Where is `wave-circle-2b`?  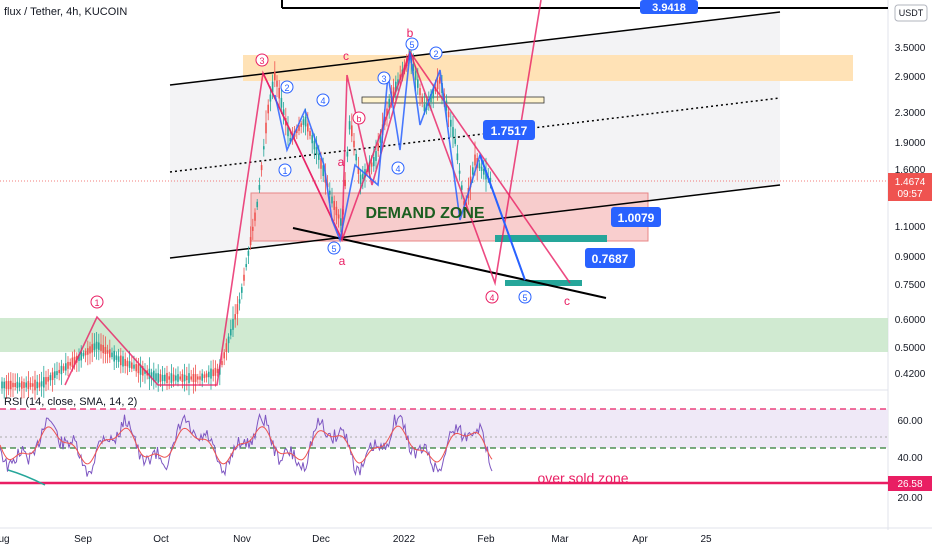 wave-circle-2b is located at coordinates (287, 87).